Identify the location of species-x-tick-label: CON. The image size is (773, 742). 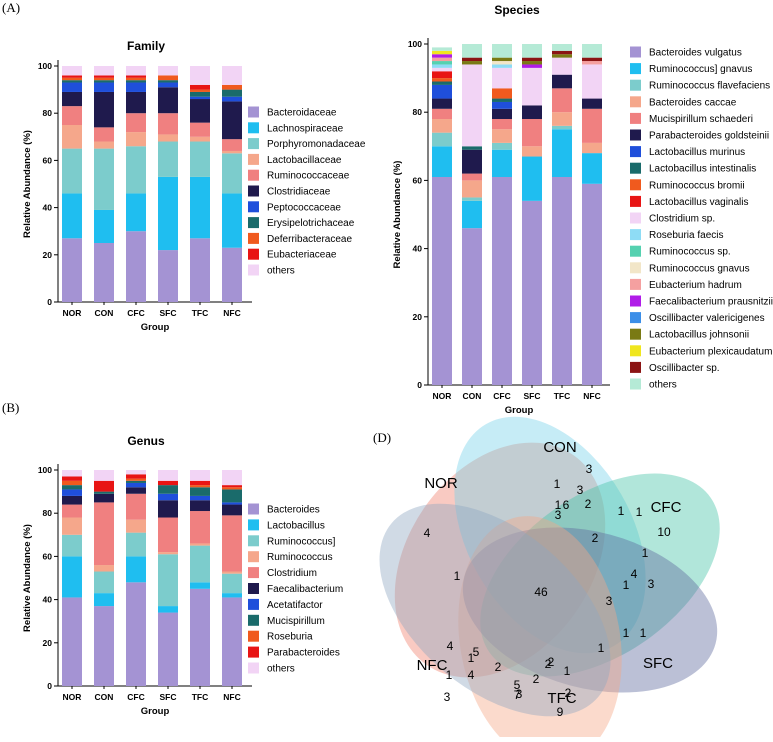
(472, 396).